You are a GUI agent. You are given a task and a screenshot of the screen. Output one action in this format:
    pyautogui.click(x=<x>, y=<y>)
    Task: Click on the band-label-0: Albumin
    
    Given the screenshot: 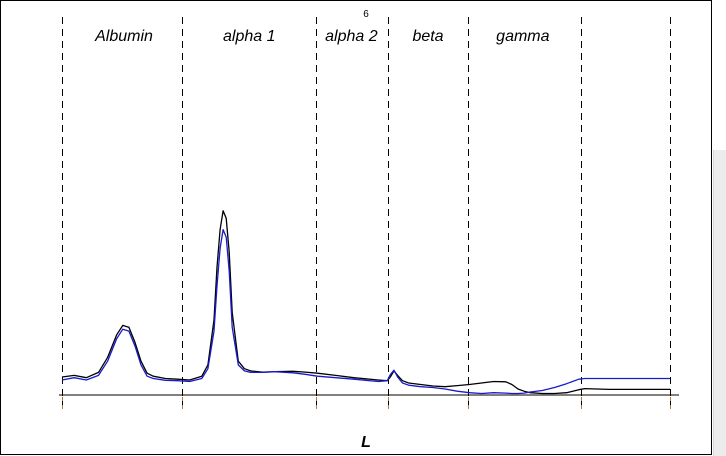 What is the action you would take?
    pyautogui.click(x=123, y=36)
    